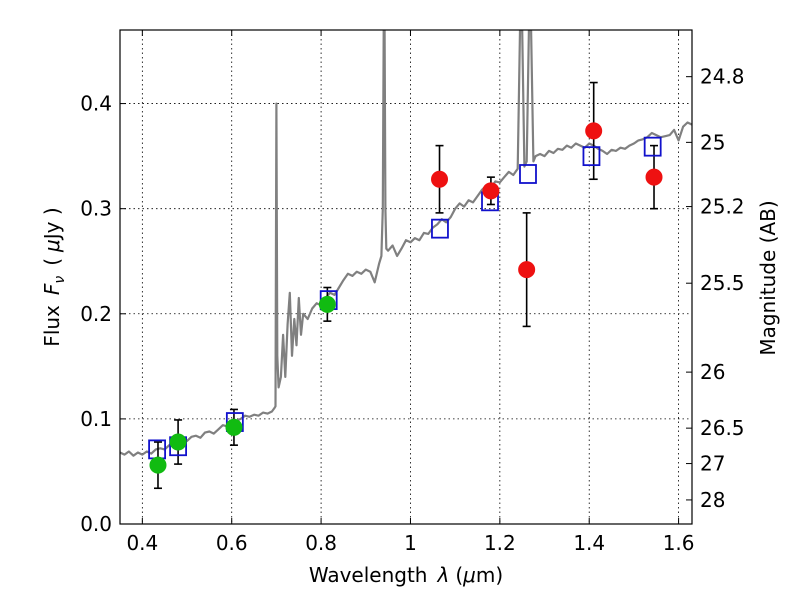 The height and width of the screenshot is (600, 800). I want to click on y2-tick-label: 27, so click(712, 464).